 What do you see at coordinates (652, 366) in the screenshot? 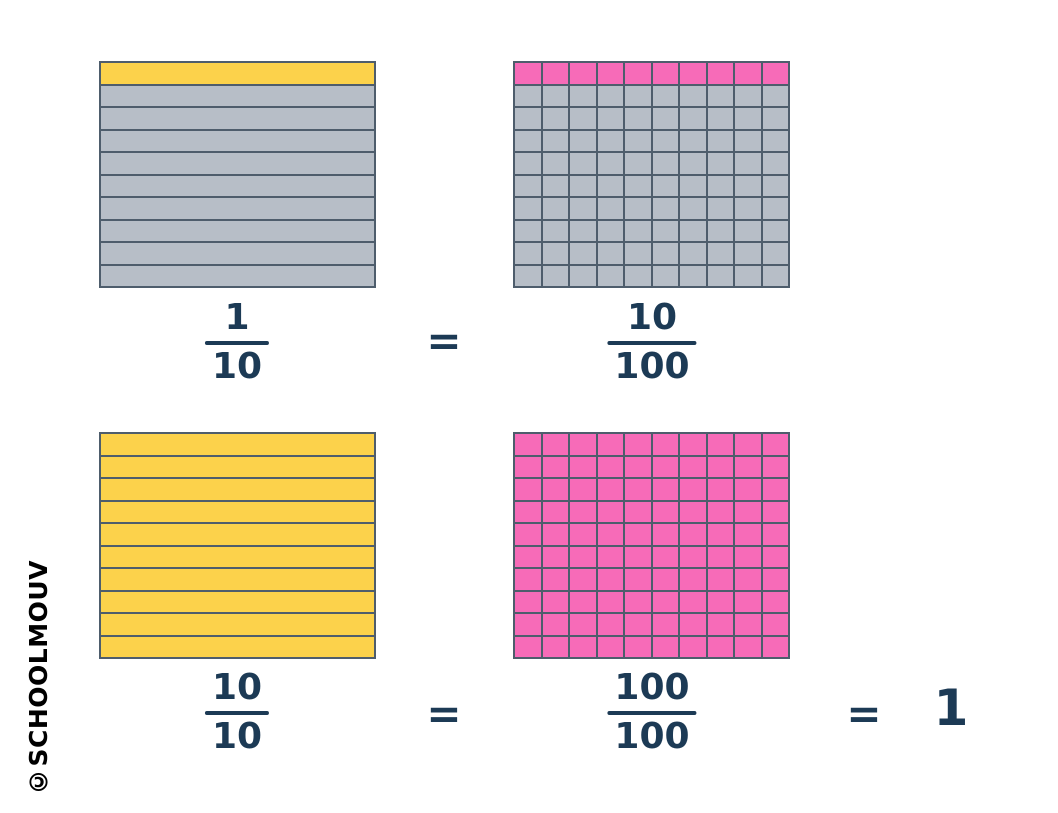
I see `fraction-denominator: 100` at bounding box center [652, 366].